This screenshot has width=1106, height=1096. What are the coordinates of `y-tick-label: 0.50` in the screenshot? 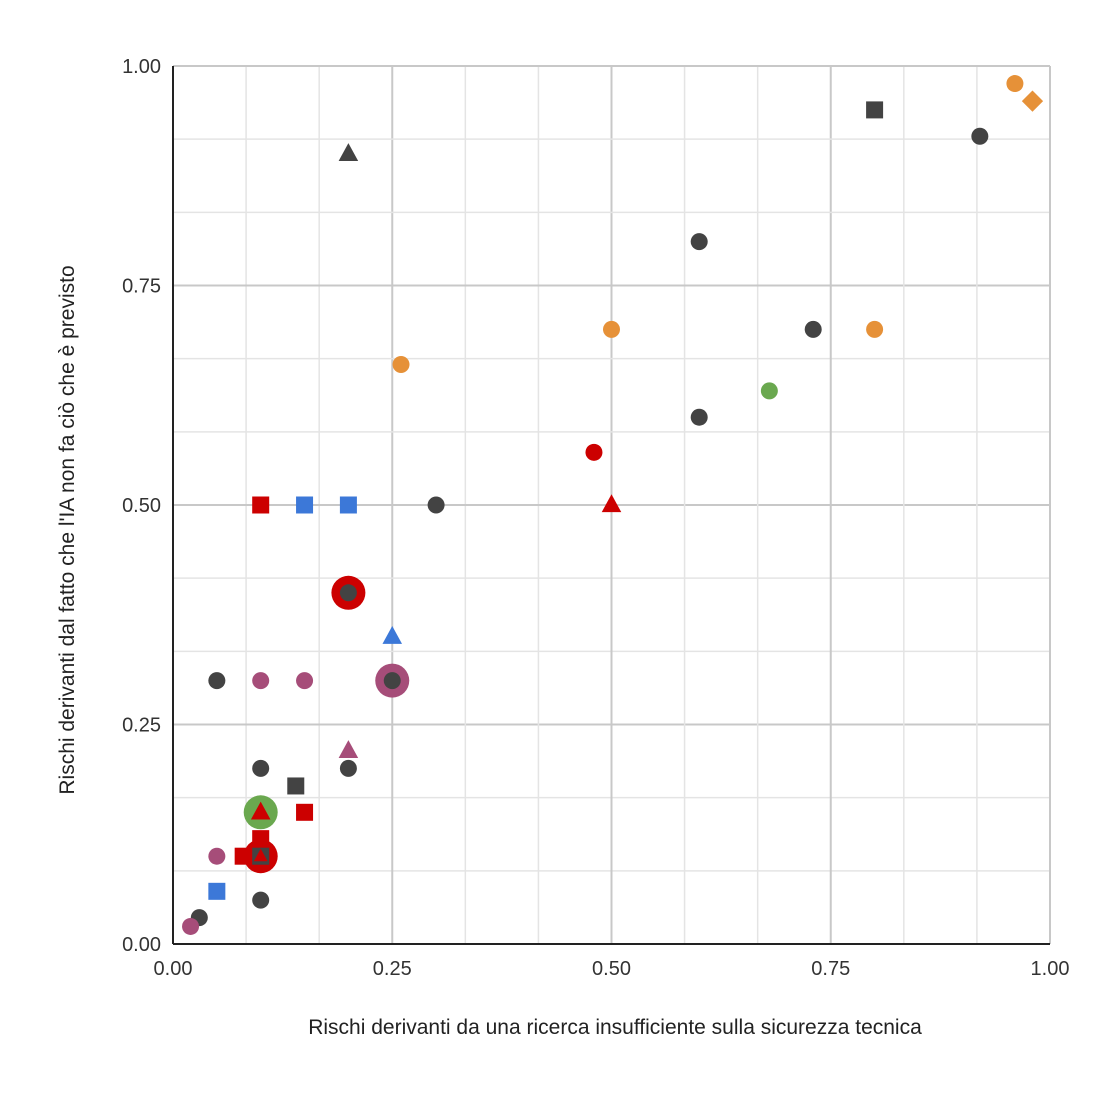 It's located at (141, 506).